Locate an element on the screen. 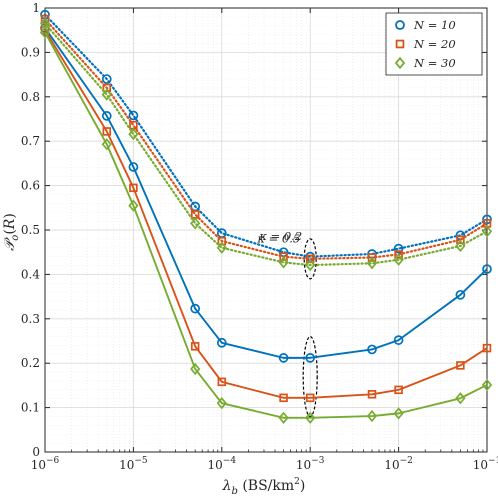  y-tick-label: 1 is located at coordinates (36, 8).